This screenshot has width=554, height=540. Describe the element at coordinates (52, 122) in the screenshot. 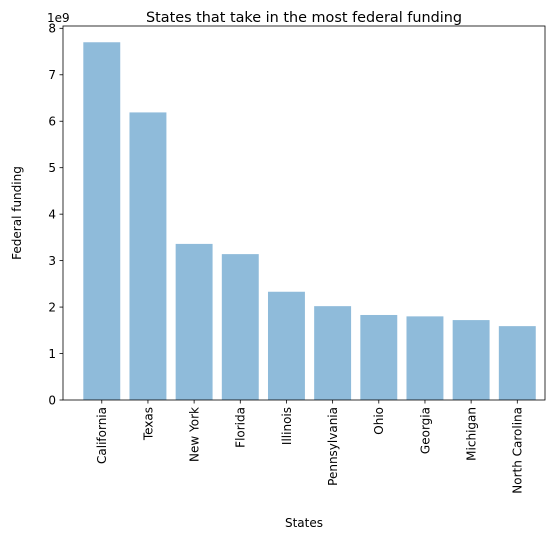

I see `y-tick-label: 6` at that location.